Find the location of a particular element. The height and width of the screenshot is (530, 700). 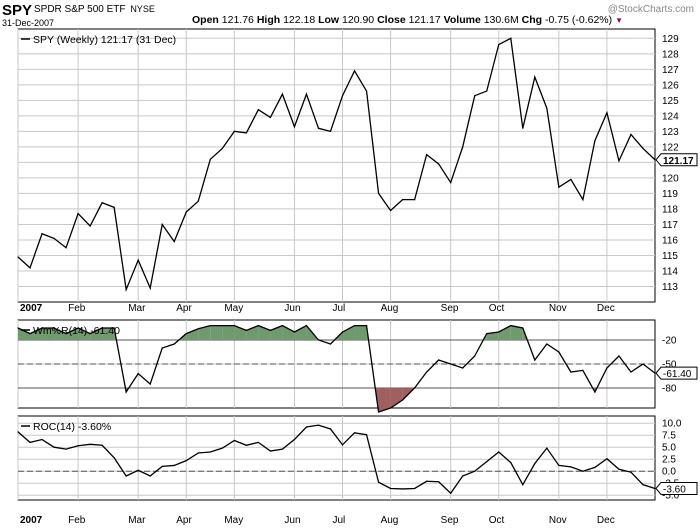

roc-x-tick-label: Feb is located at coordinates (77, 520).